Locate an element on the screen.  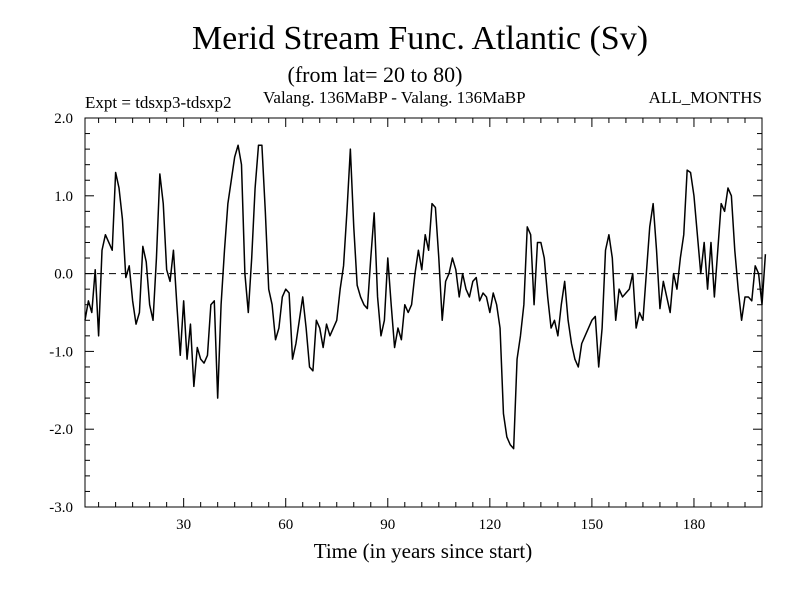
y-tick-label: 2.0 is located at coordinates (63, 119).